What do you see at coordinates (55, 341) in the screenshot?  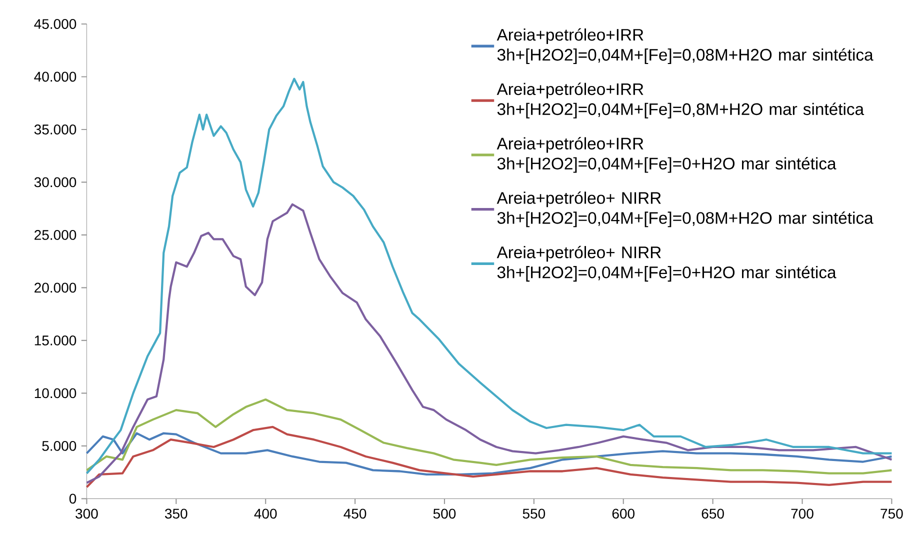 I see `y-tick-label: 15.000` at bounding box center [55, 341].